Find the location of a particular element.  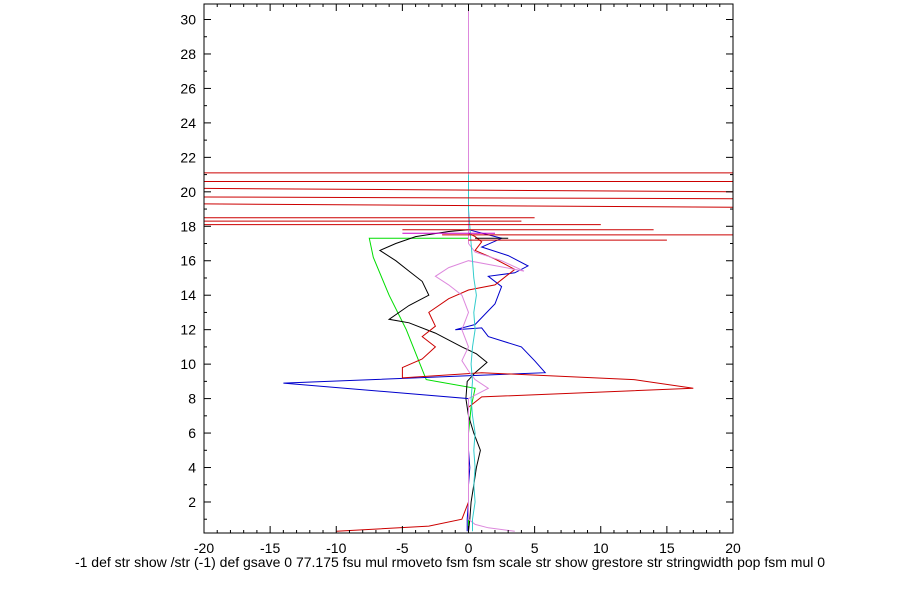

y-tick-label: 18 is located at coordinates (188, 226).